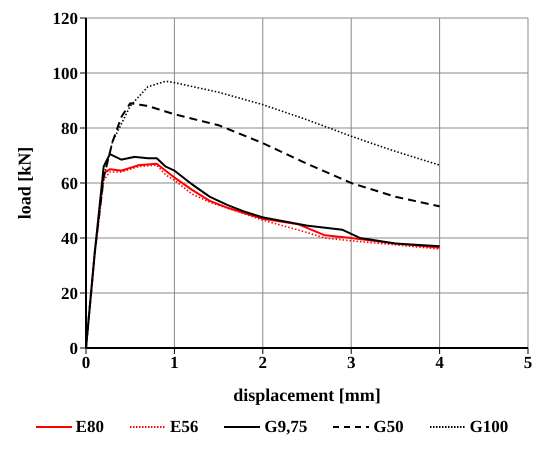 The image size is (544, 454). Describe the element at coordinates (286, 427) in the screenshot. I see `legend-label: G9,75` at that location.